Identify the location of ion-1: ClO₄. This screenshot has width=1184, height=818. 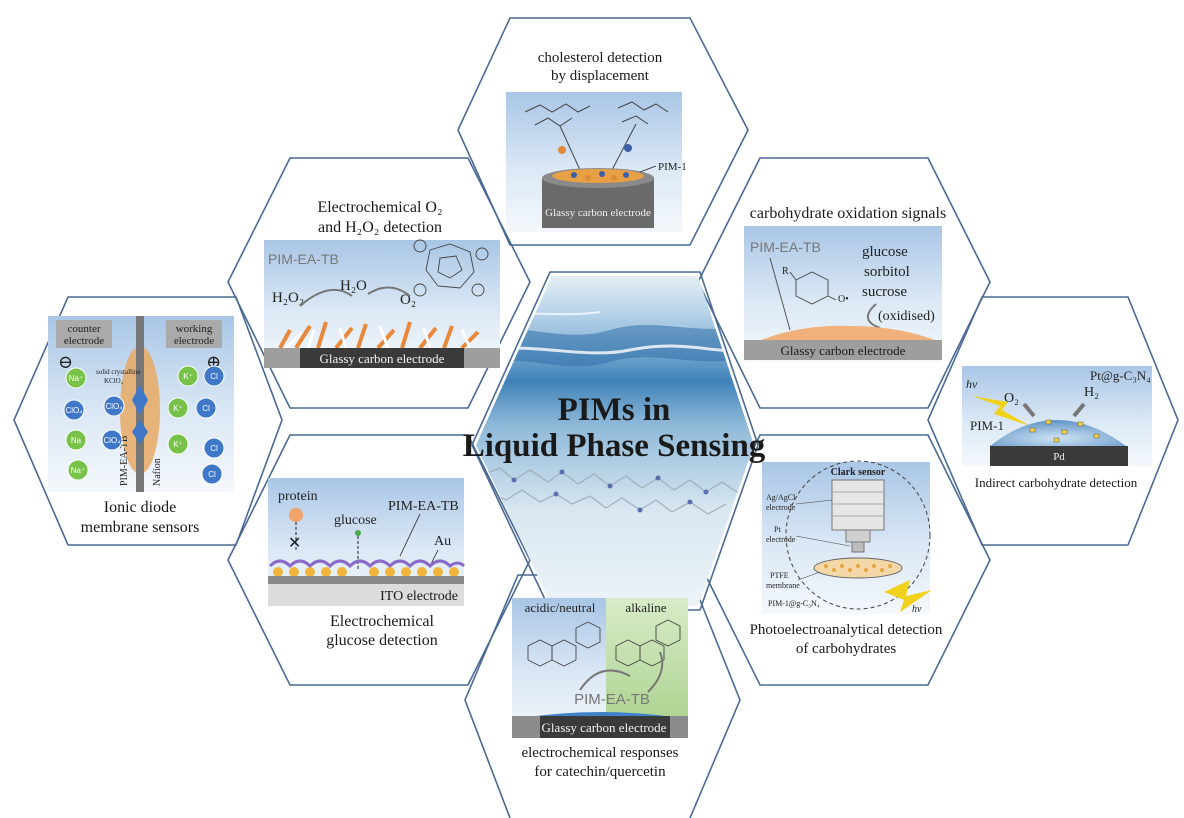
(74, 410).